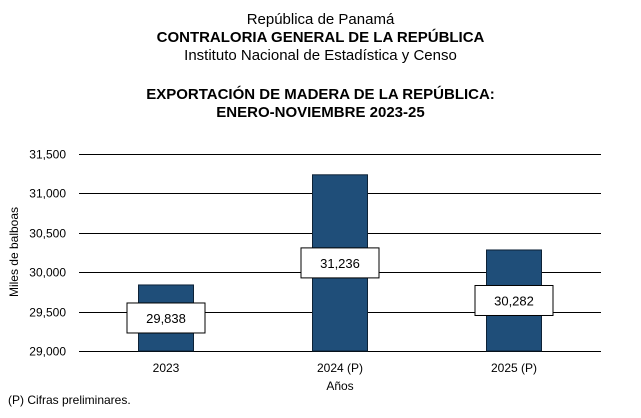  I want to click on x-tick-label: 2025 (P), so click(514, 368).